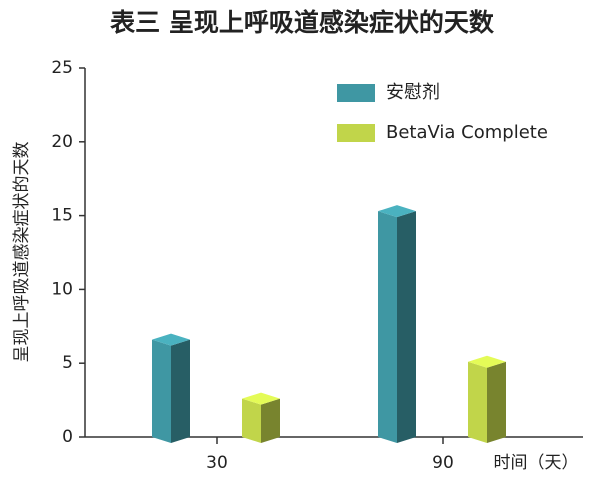 The width and height of the screenshot is (604, 483). What do you see at coordinates (67, 363) in the screenshot?
I see `y-tick-label: 5` at bounding box center [67, 363].